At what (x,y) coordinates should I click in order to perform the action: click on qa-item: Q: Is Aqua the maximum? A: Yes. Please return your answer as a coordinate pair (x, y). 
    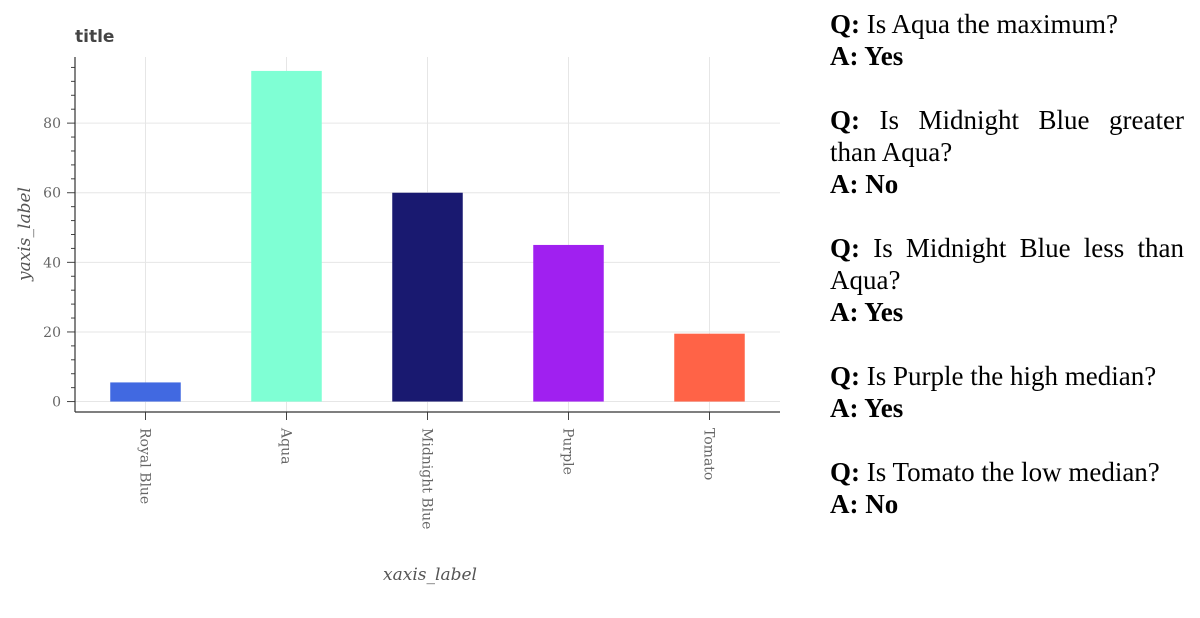
    Looking at the image, I should click on (1007, 40).